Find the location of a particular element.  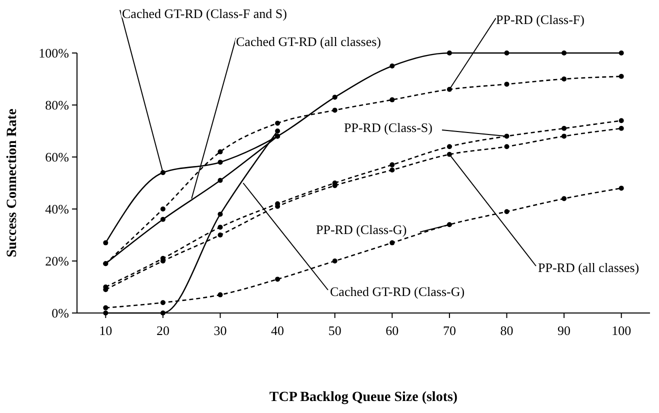

x-tick-label: 70 is located at coordinates (449, 330).